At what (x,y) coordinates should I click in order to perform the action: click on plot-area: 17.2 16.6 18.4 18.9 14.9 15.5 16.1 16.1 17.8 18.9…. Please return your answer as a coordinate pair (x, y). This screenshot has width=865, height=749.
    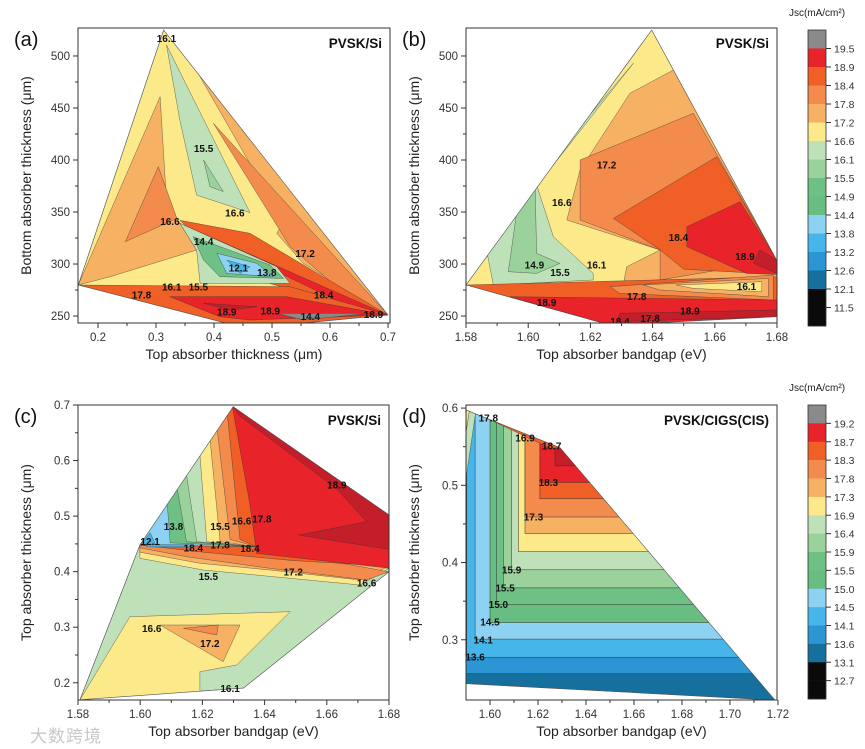
    Looking at the image, I should click on (621, 178).